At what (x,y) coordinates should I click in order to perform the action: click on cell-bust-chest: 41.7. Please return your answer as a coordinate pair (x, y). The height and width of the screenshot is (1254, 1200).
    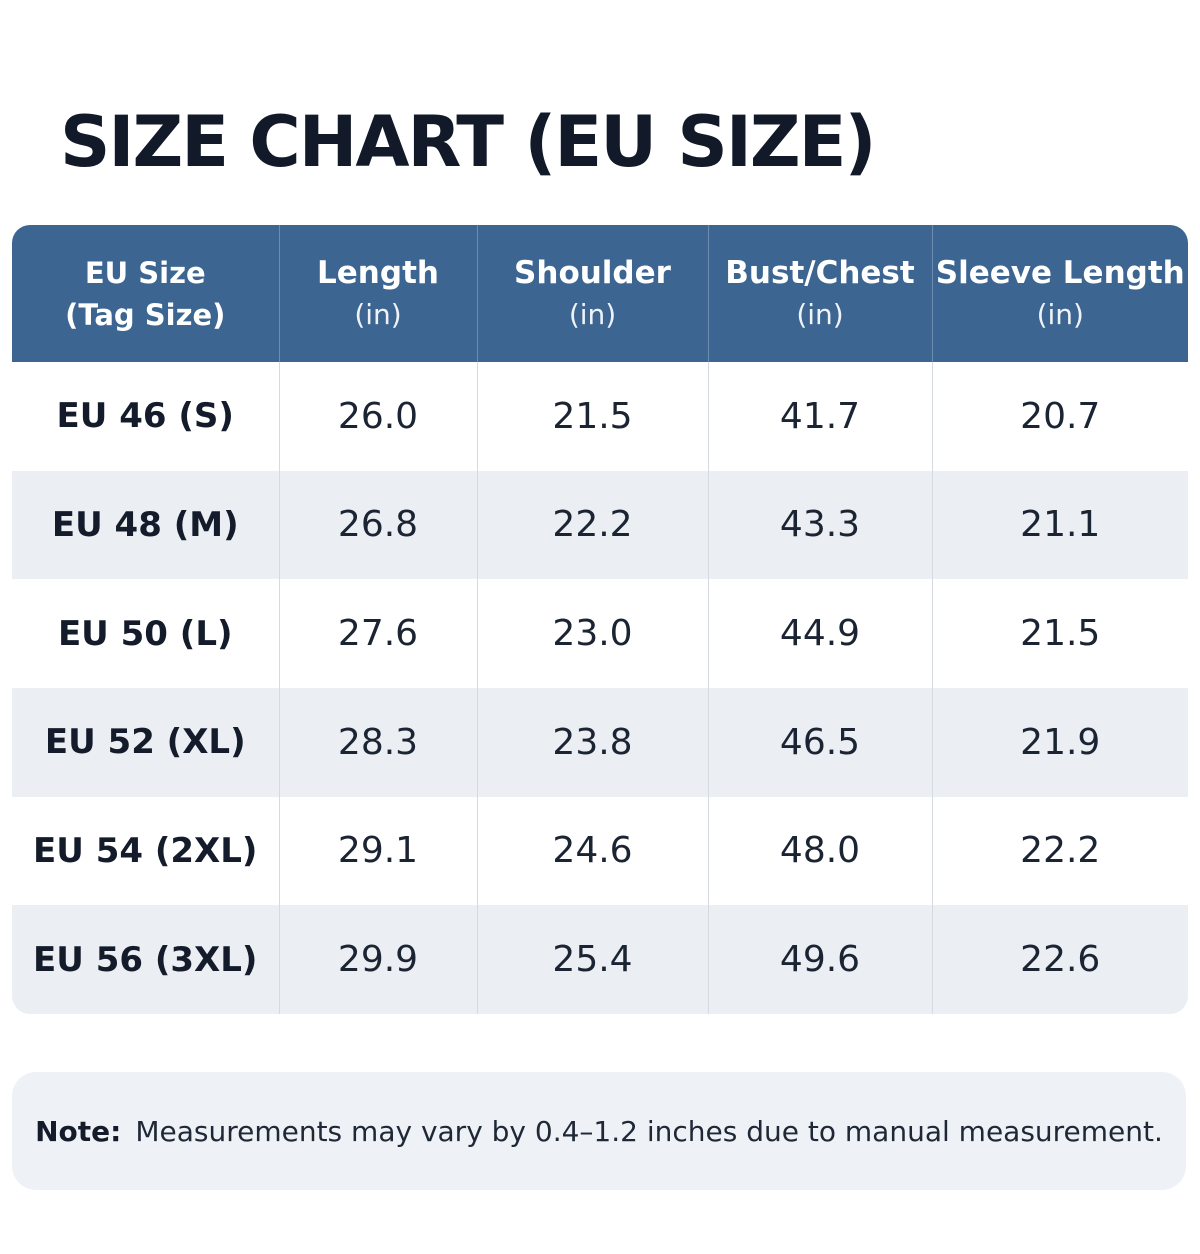
    Looking at the image, I should click on (819, 416).